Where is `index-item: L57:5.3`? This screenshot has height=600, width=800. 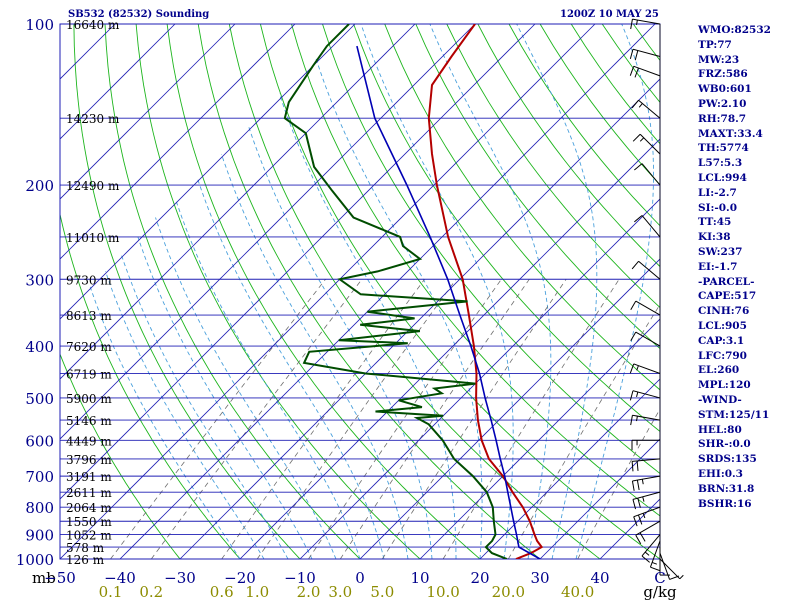 index-item: L57:5.3 is located at coordinates (720, 163).